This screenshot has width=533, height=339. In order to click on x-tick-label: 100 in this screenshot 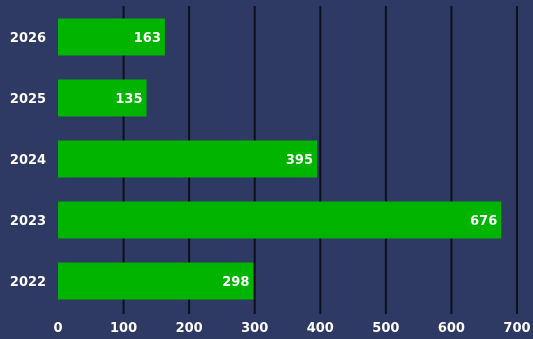, I will do `click(123, 328)`.